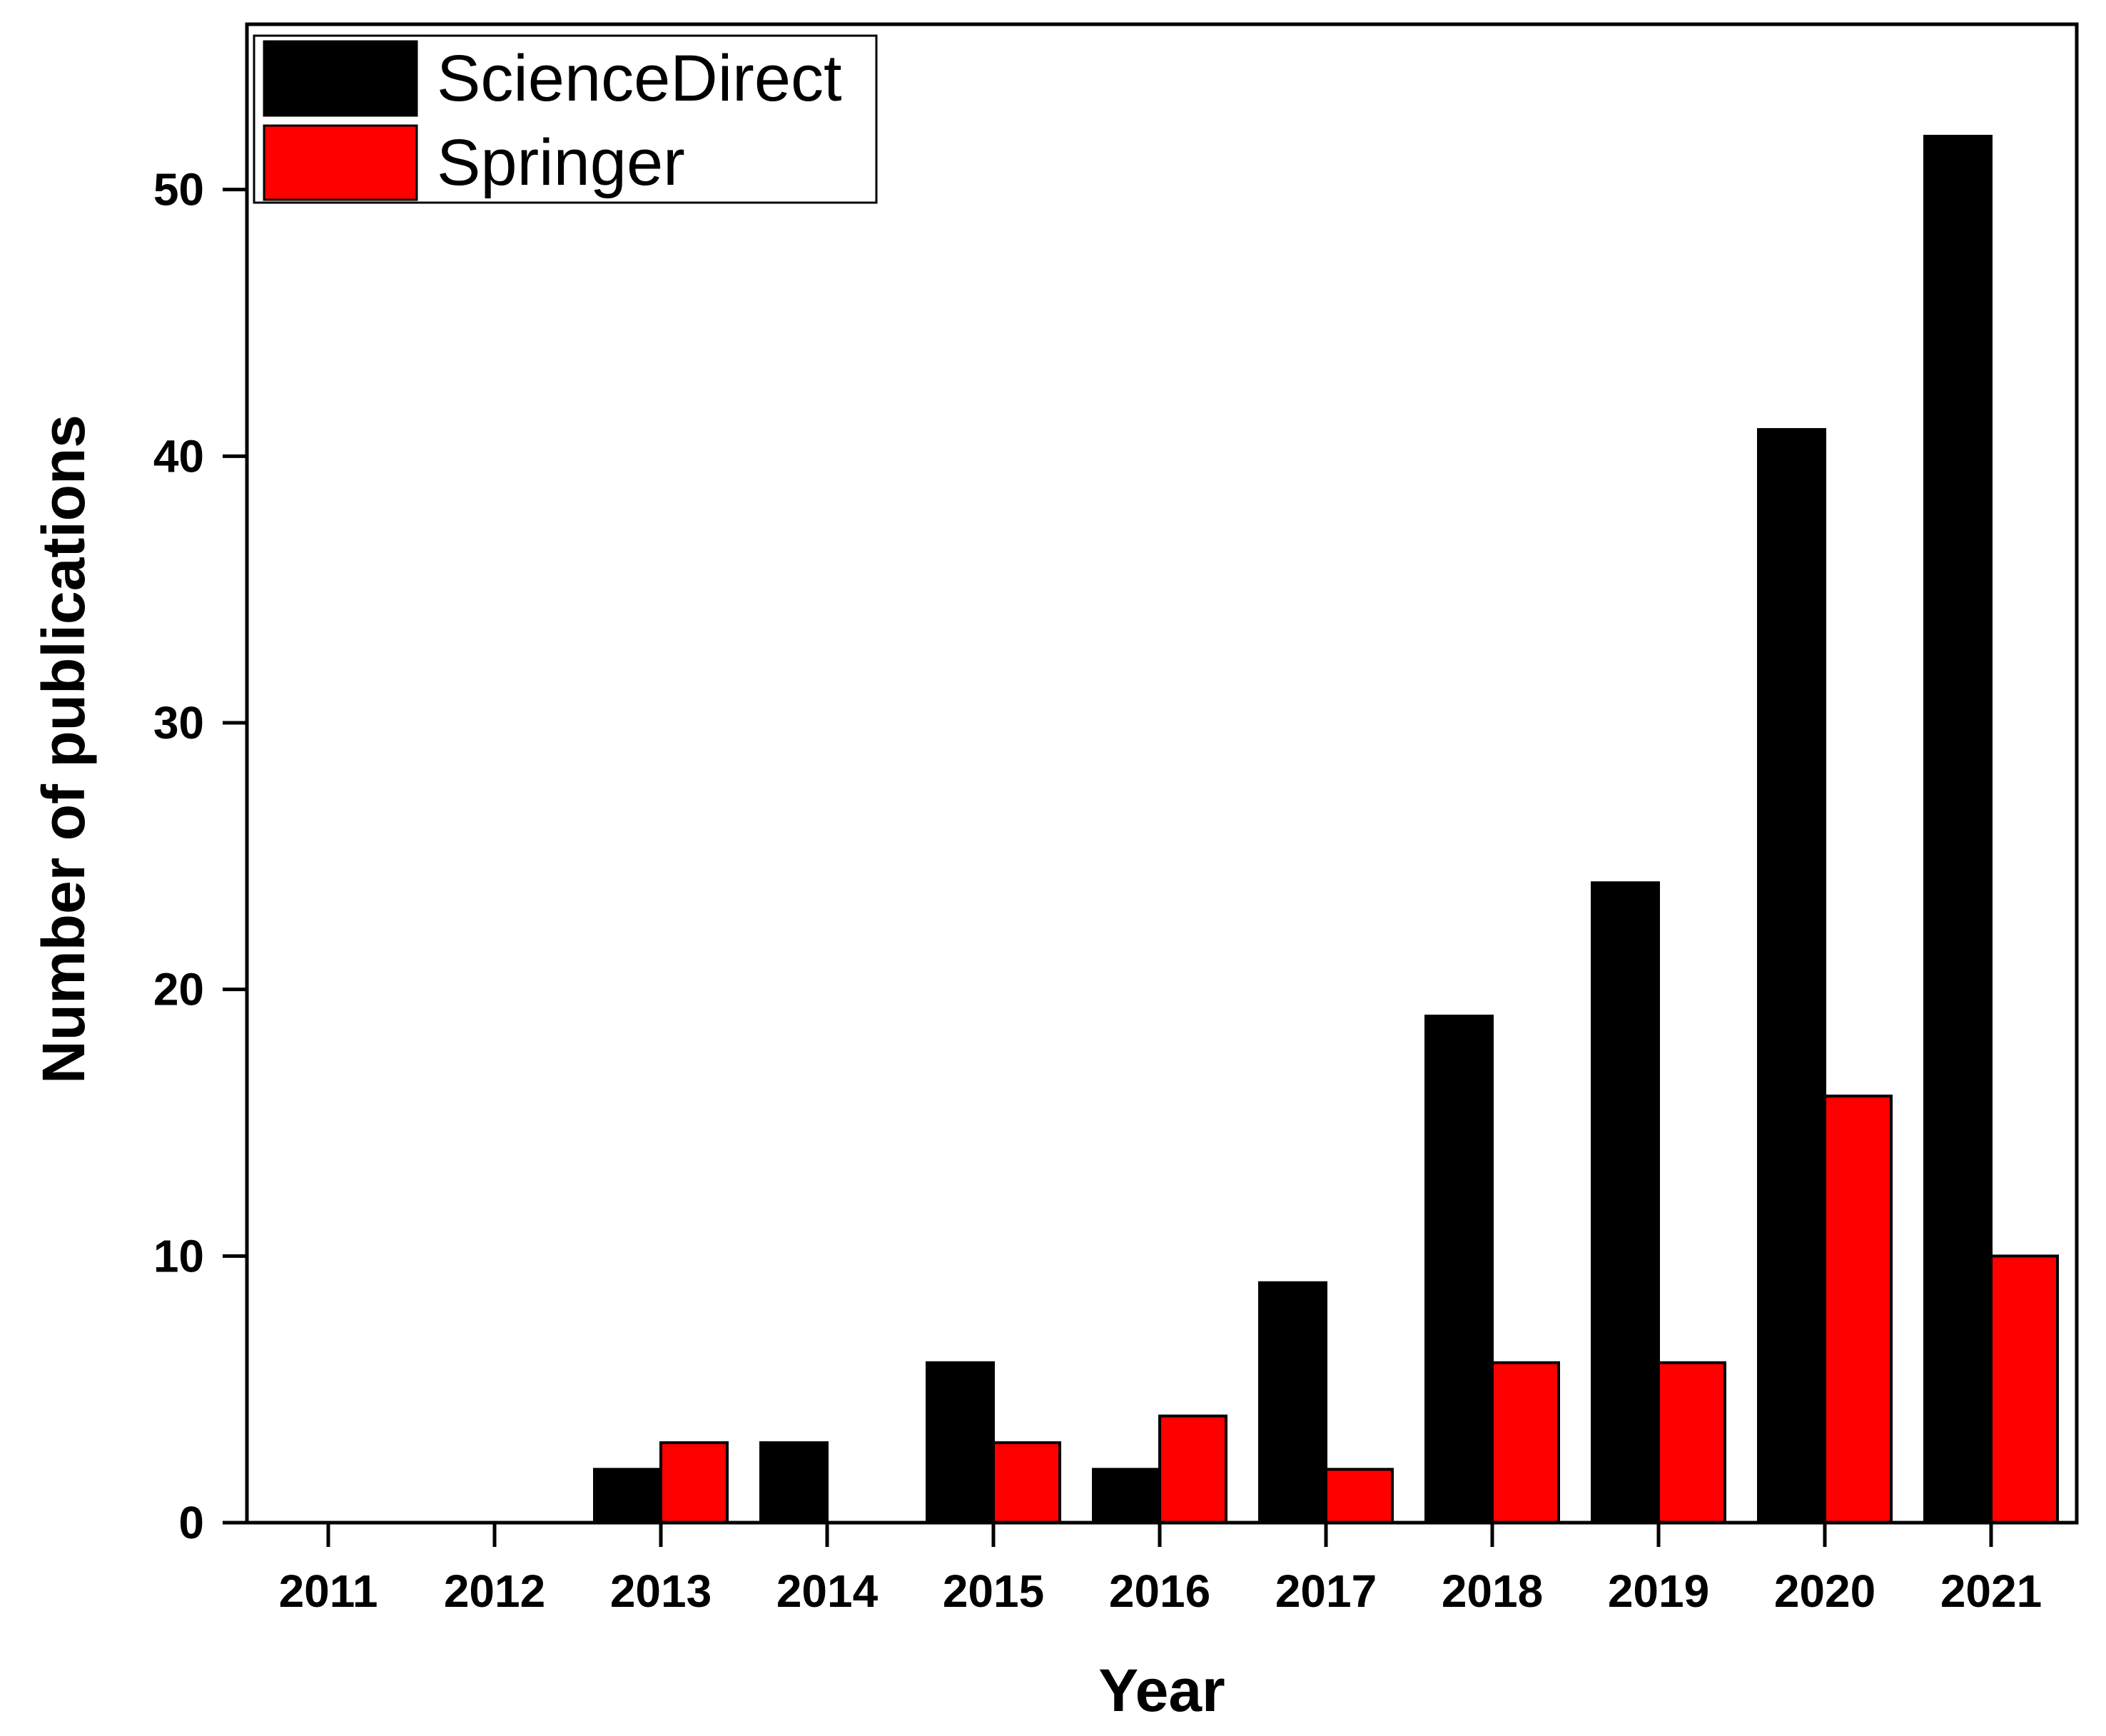  What do you see at coordinates (2024, 1389) in the screenshot?
I see `bar-springer-2021` at bounding box center [2024, 1389].